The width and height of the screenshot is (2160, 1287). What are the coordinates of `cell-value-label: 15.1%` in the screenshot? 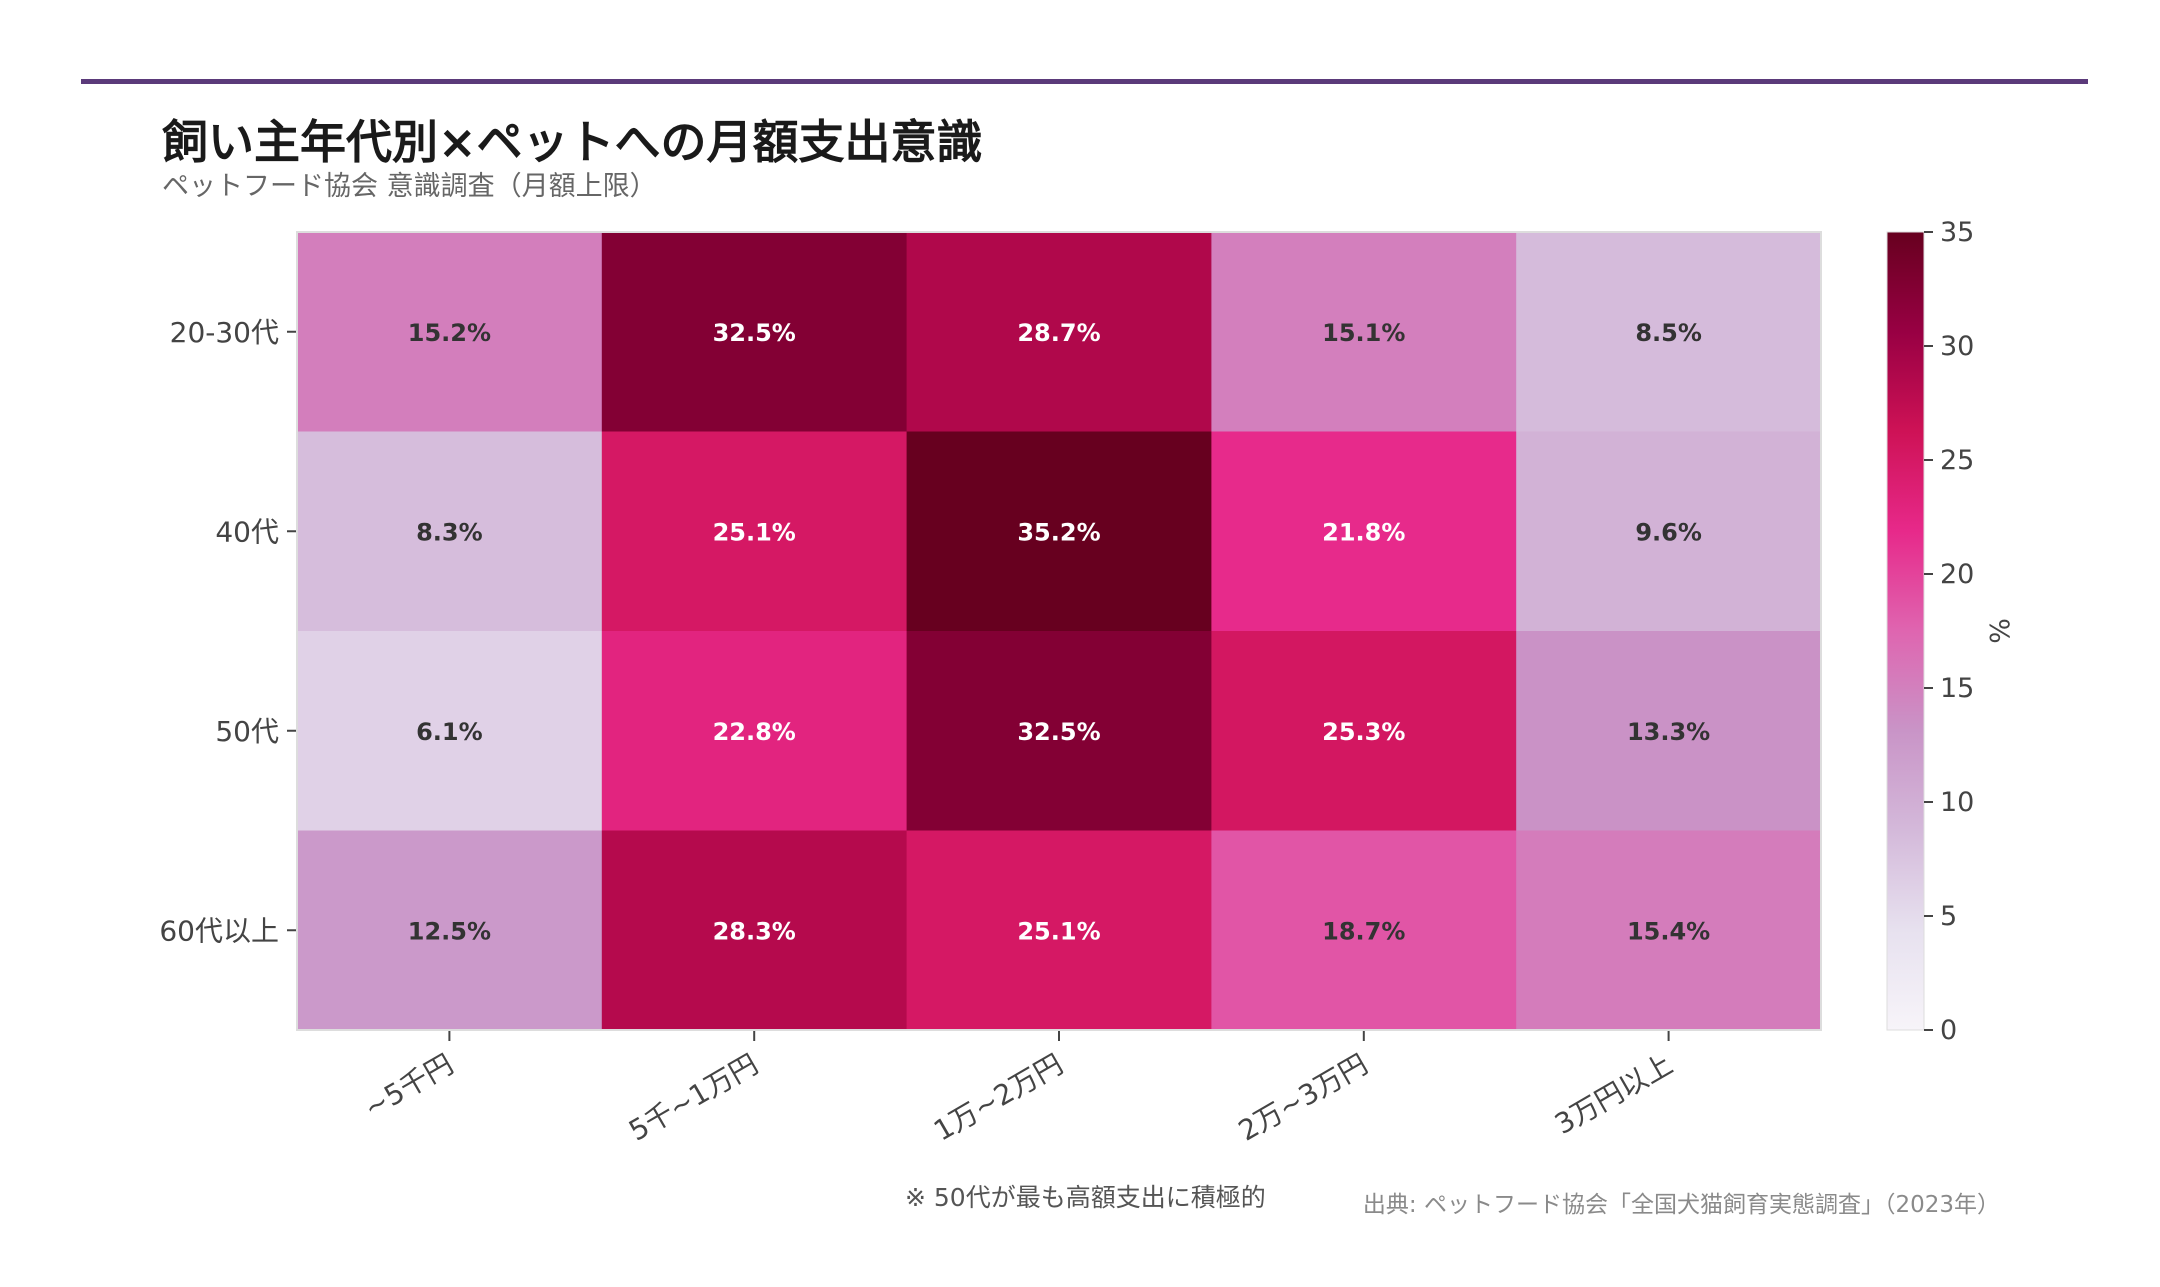 It's located at (1363, 333).